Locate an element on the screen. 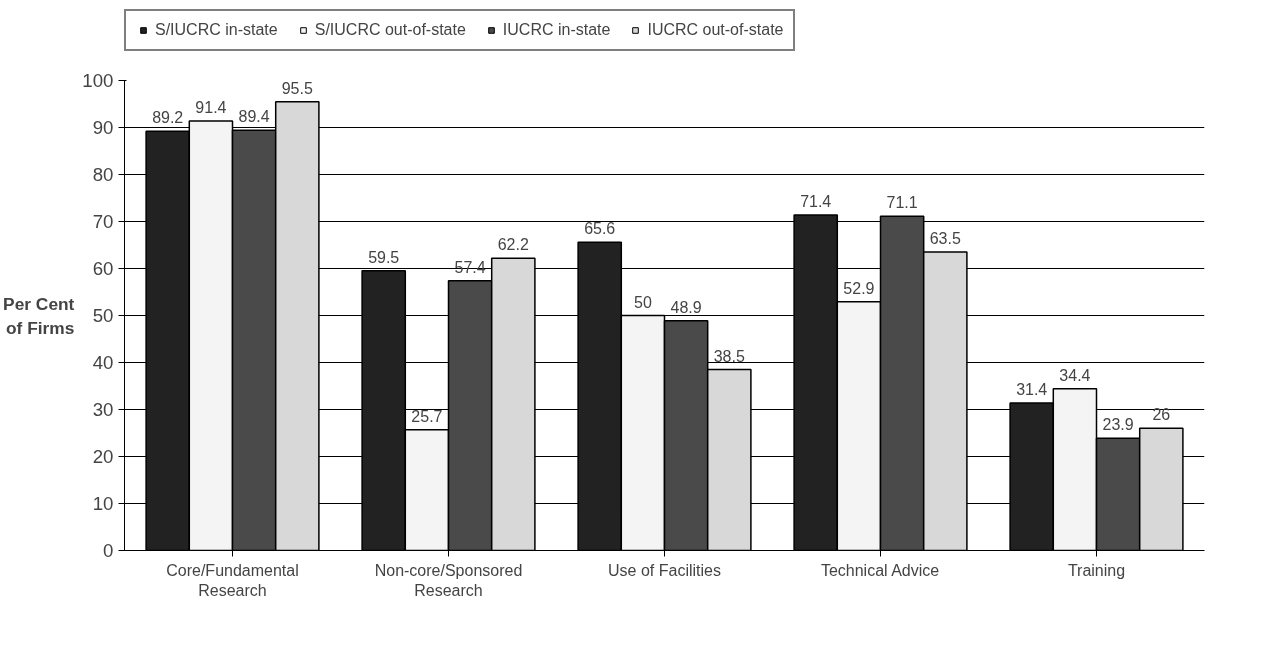 This screenshot has width=1276, height=671. data-label: 89.4 is located at coordinates (254, 117).